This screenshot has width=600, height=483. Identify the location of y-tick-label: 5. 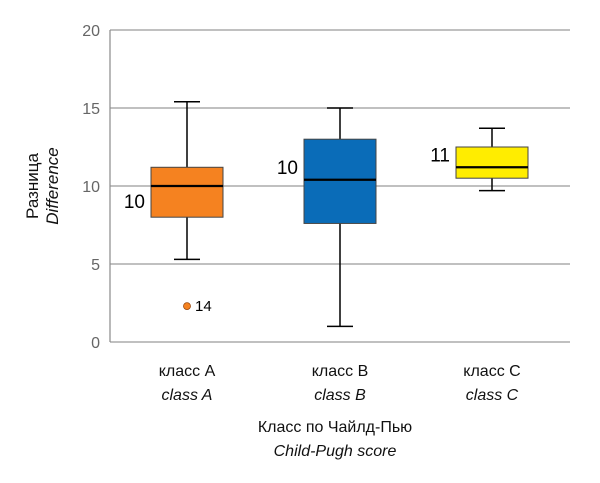
(95, 265).